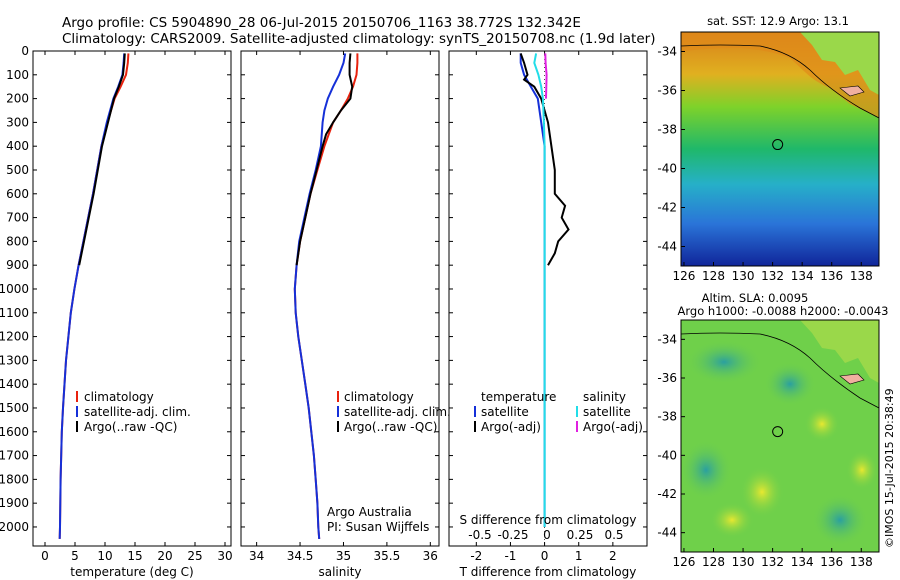 The image size is (900, 580). What do you see at coordinates (505, 412) in the screenshot?
I see `legend-temp-satellite: satellite` at bounding box center [505, 412].